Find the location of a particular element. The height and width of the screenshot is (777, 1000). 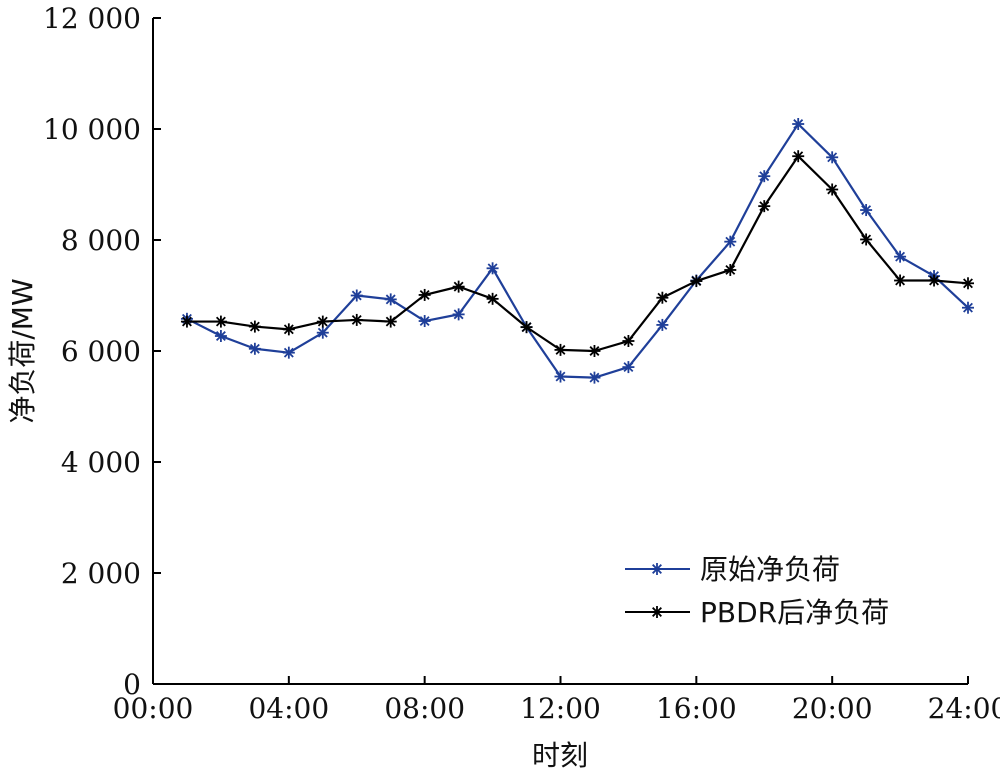

x-tick-label-2: 08:00 is located at coordinates (424, 708).